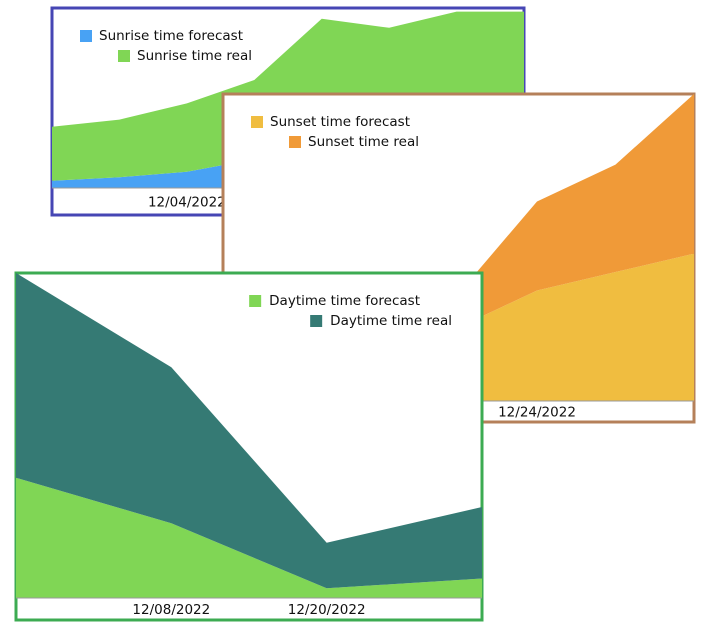 The height and width of the screenshot is (630, 702). What do you see at coordinates (327, 610) in the screenshot?
I see `x-tick-label: 12/20/2022` at bounding box center [327, 610].